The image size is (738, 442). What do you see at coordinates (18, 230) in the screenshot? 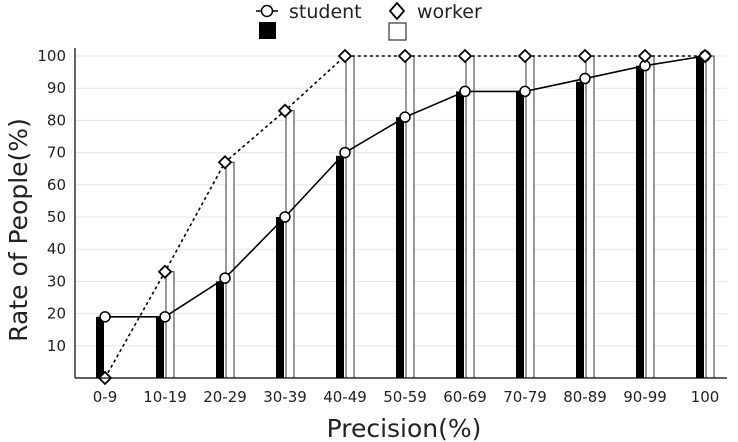
I see `y-axis-title: Rate of People(%)` at bounding box center [18, 230].